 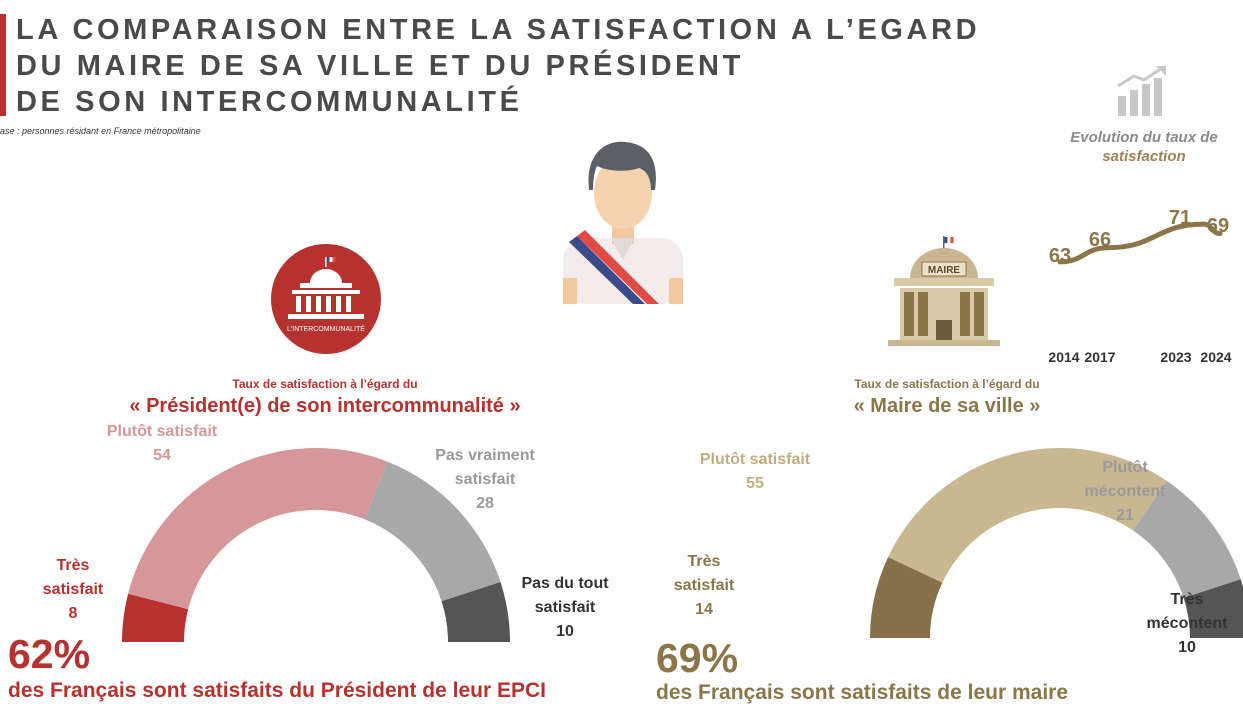 I want to click on mayor-with-sash-icon, so click(x=623, y=222).